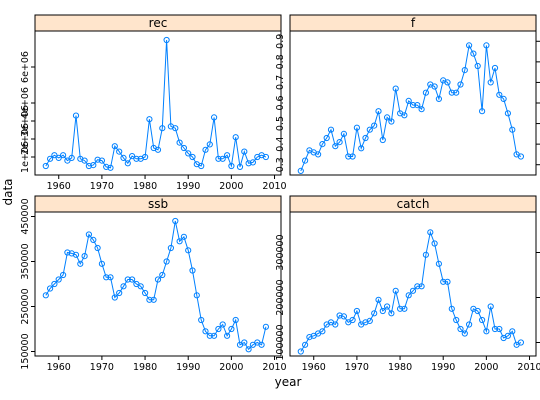 Image resolution: width=540 pixels, height=400 pixels. What do you see at coordinates (156, 285) in the screenshot?
I see `series-line-ssb` at bounding box center [156, 285].